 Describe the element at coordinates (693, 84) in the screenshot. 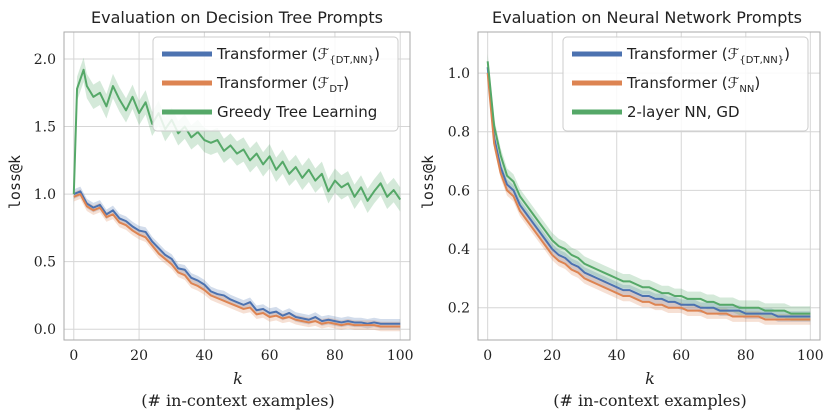

I see `right-legend-label-1: Transformer (ℱNN)` at that location.